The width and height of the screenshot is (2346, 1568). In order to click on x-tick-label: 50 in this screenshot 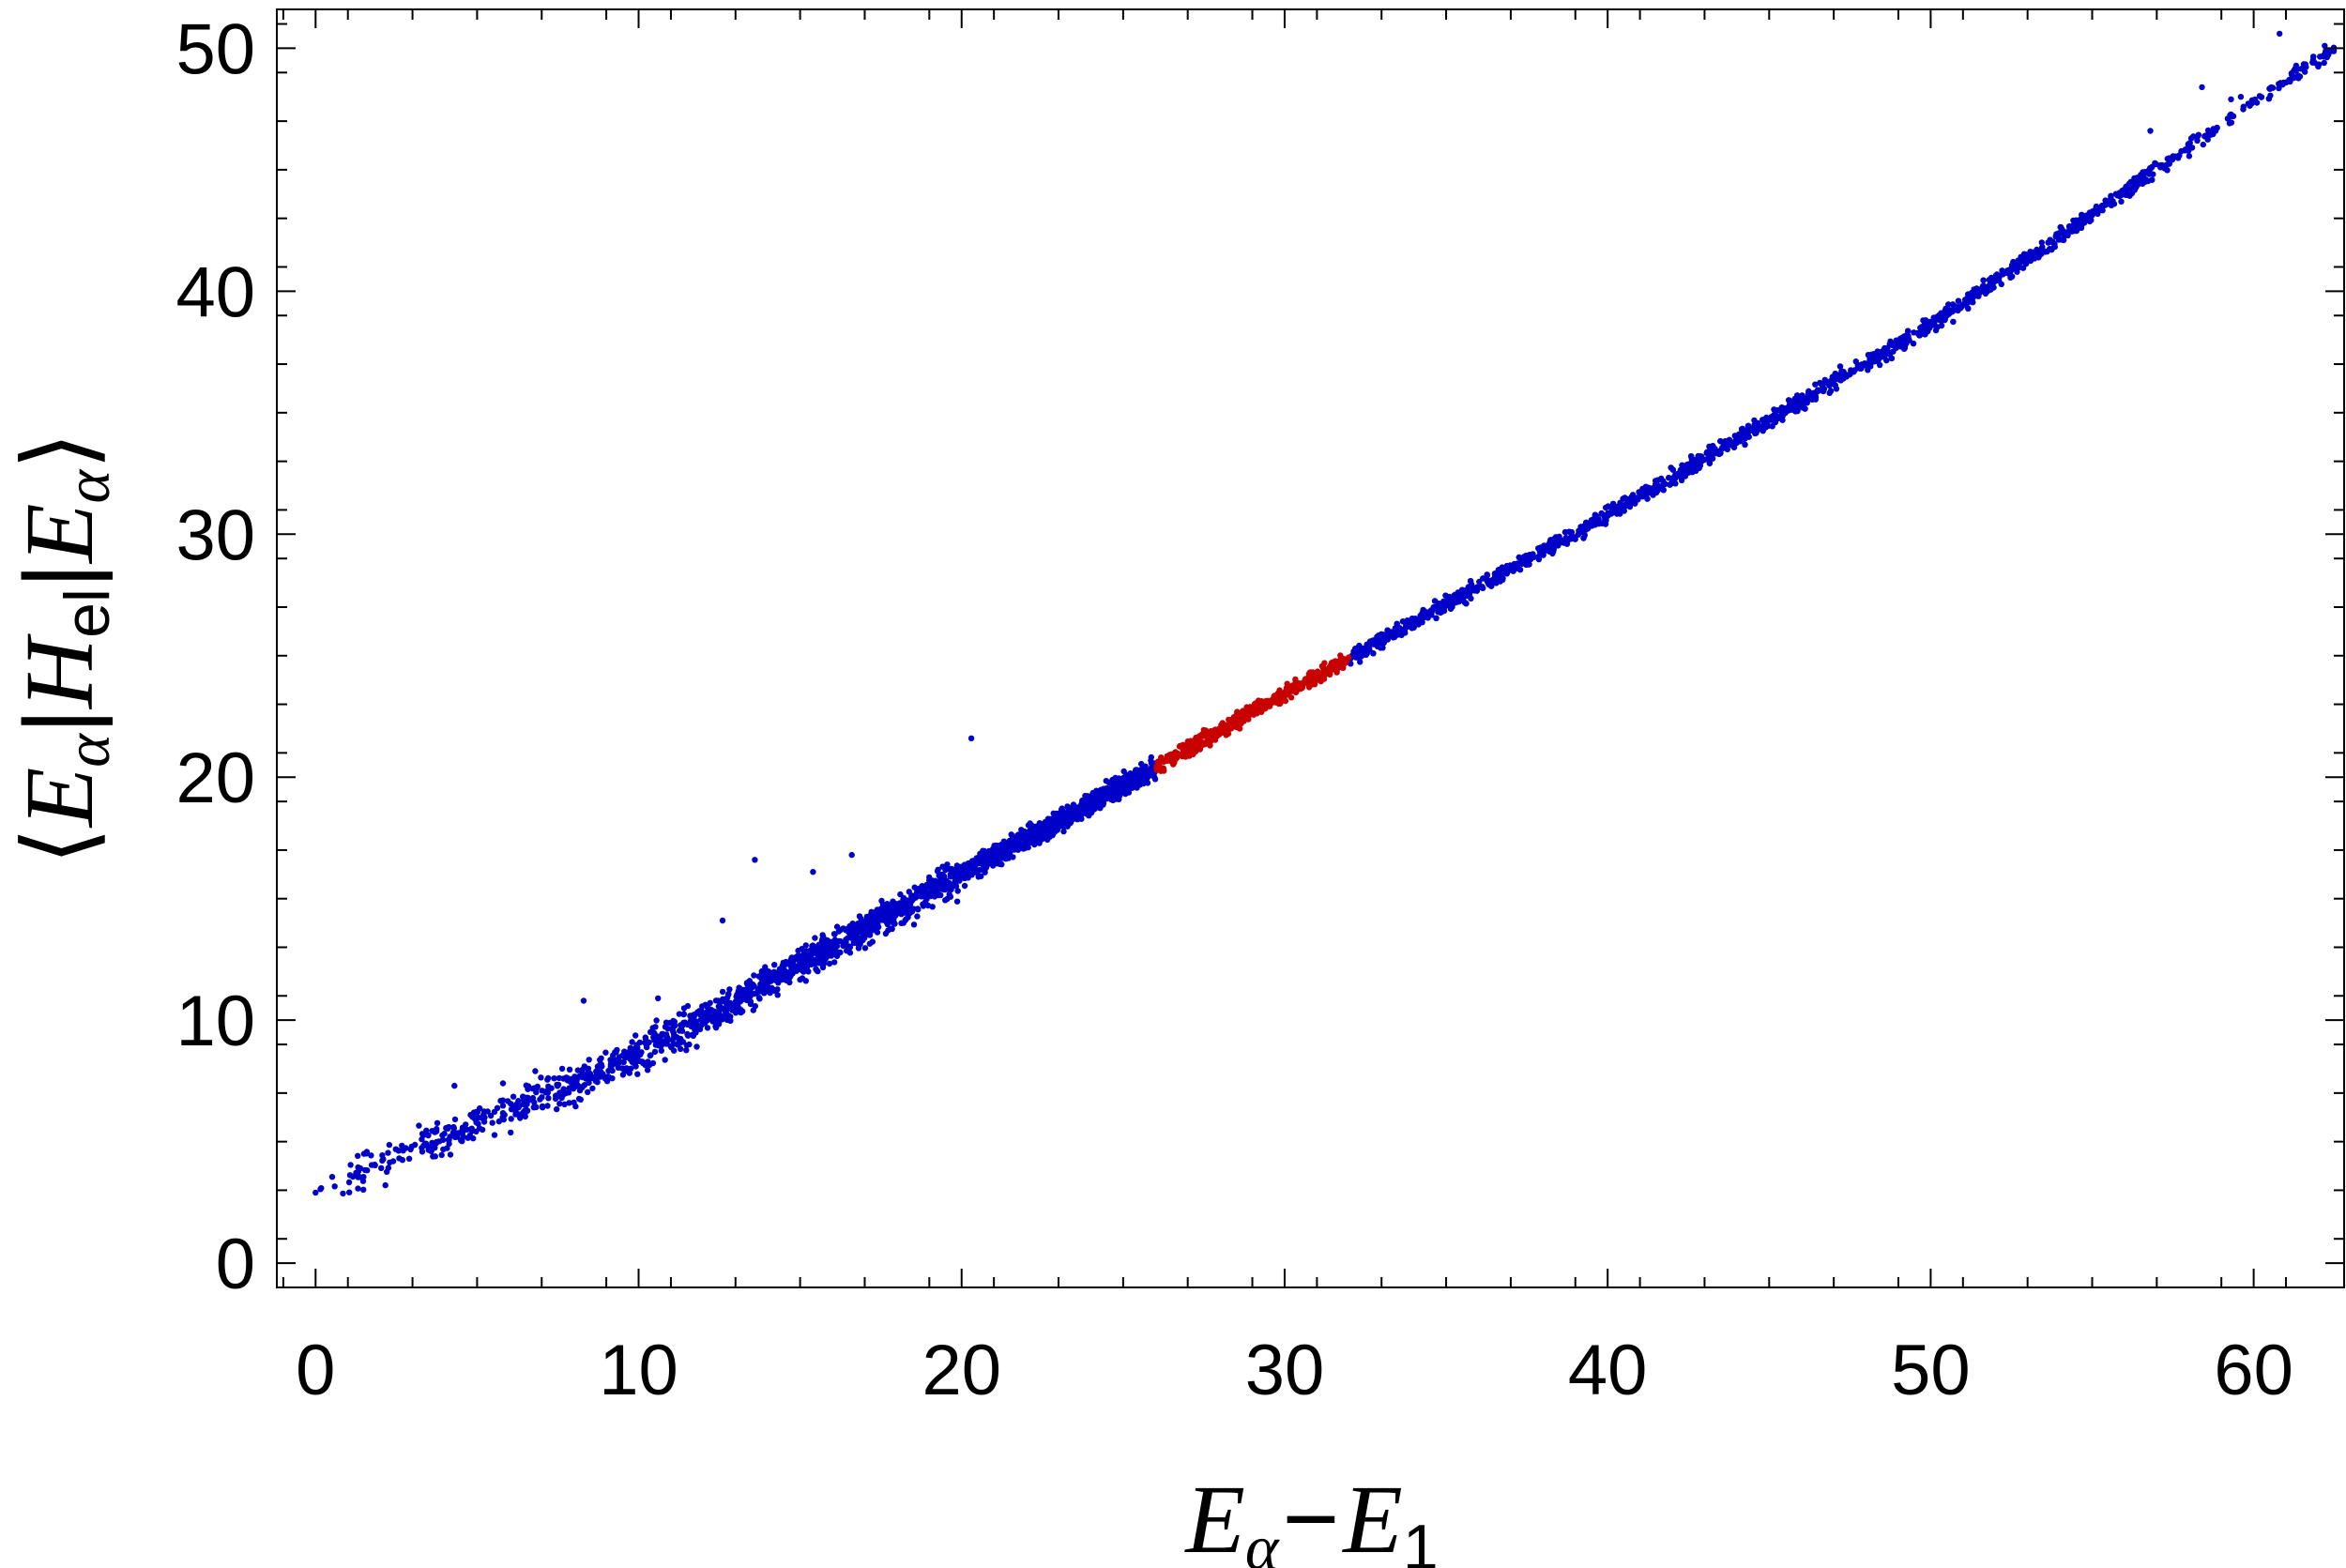, I will do `click(1931, 1370)`.